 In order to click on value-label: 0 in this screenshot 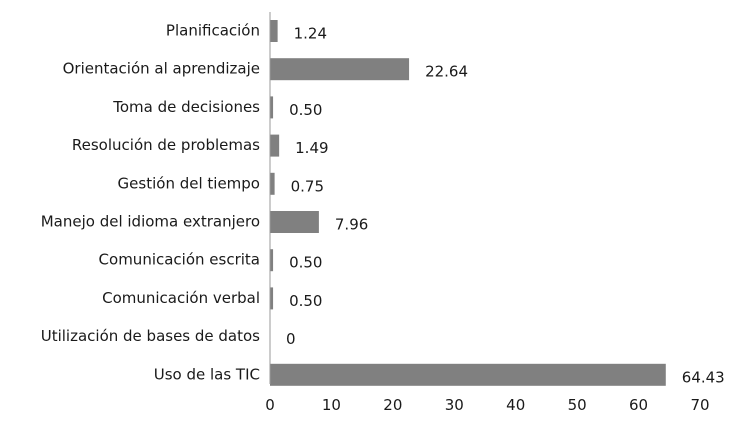, I will do `click(291, 339)`.